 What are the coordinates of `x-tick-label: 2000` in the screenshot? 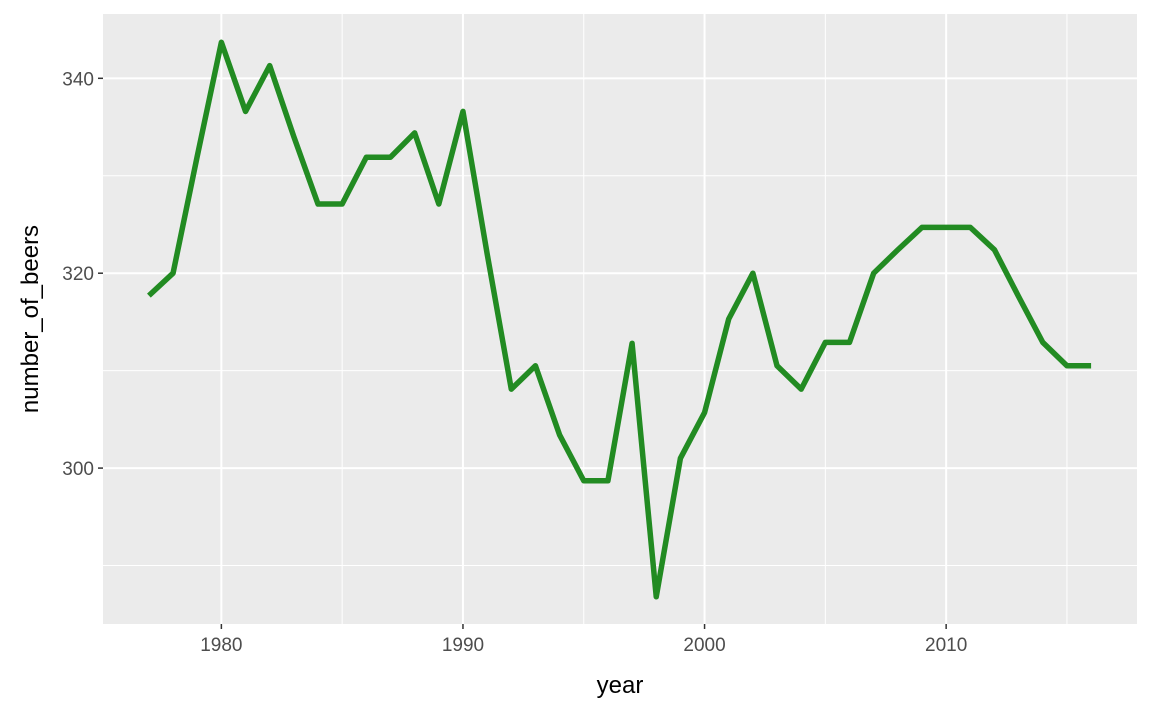 It's located at (704, 645).